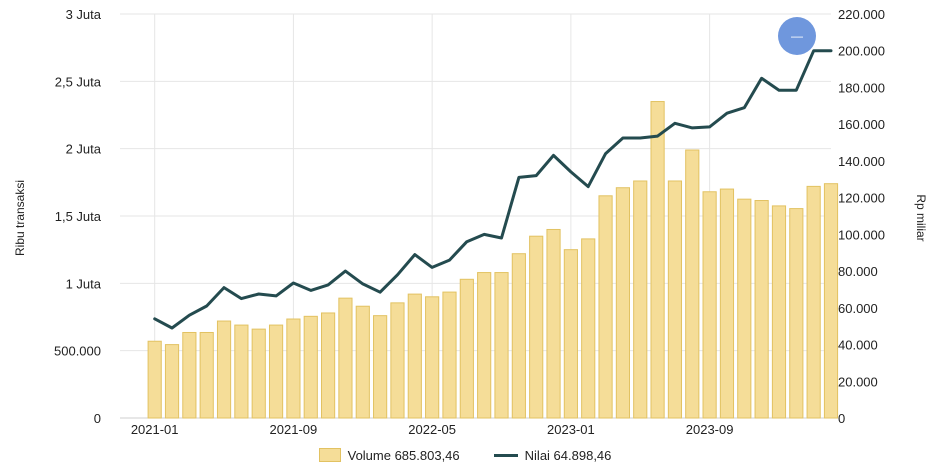  I want to click on x-tick-label: 2023-01, so click(571, 429).